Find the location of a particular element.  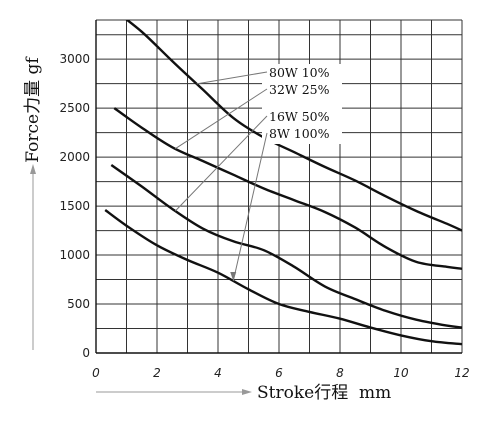

leader-arrow-icon is located at coordinates (233, 277).